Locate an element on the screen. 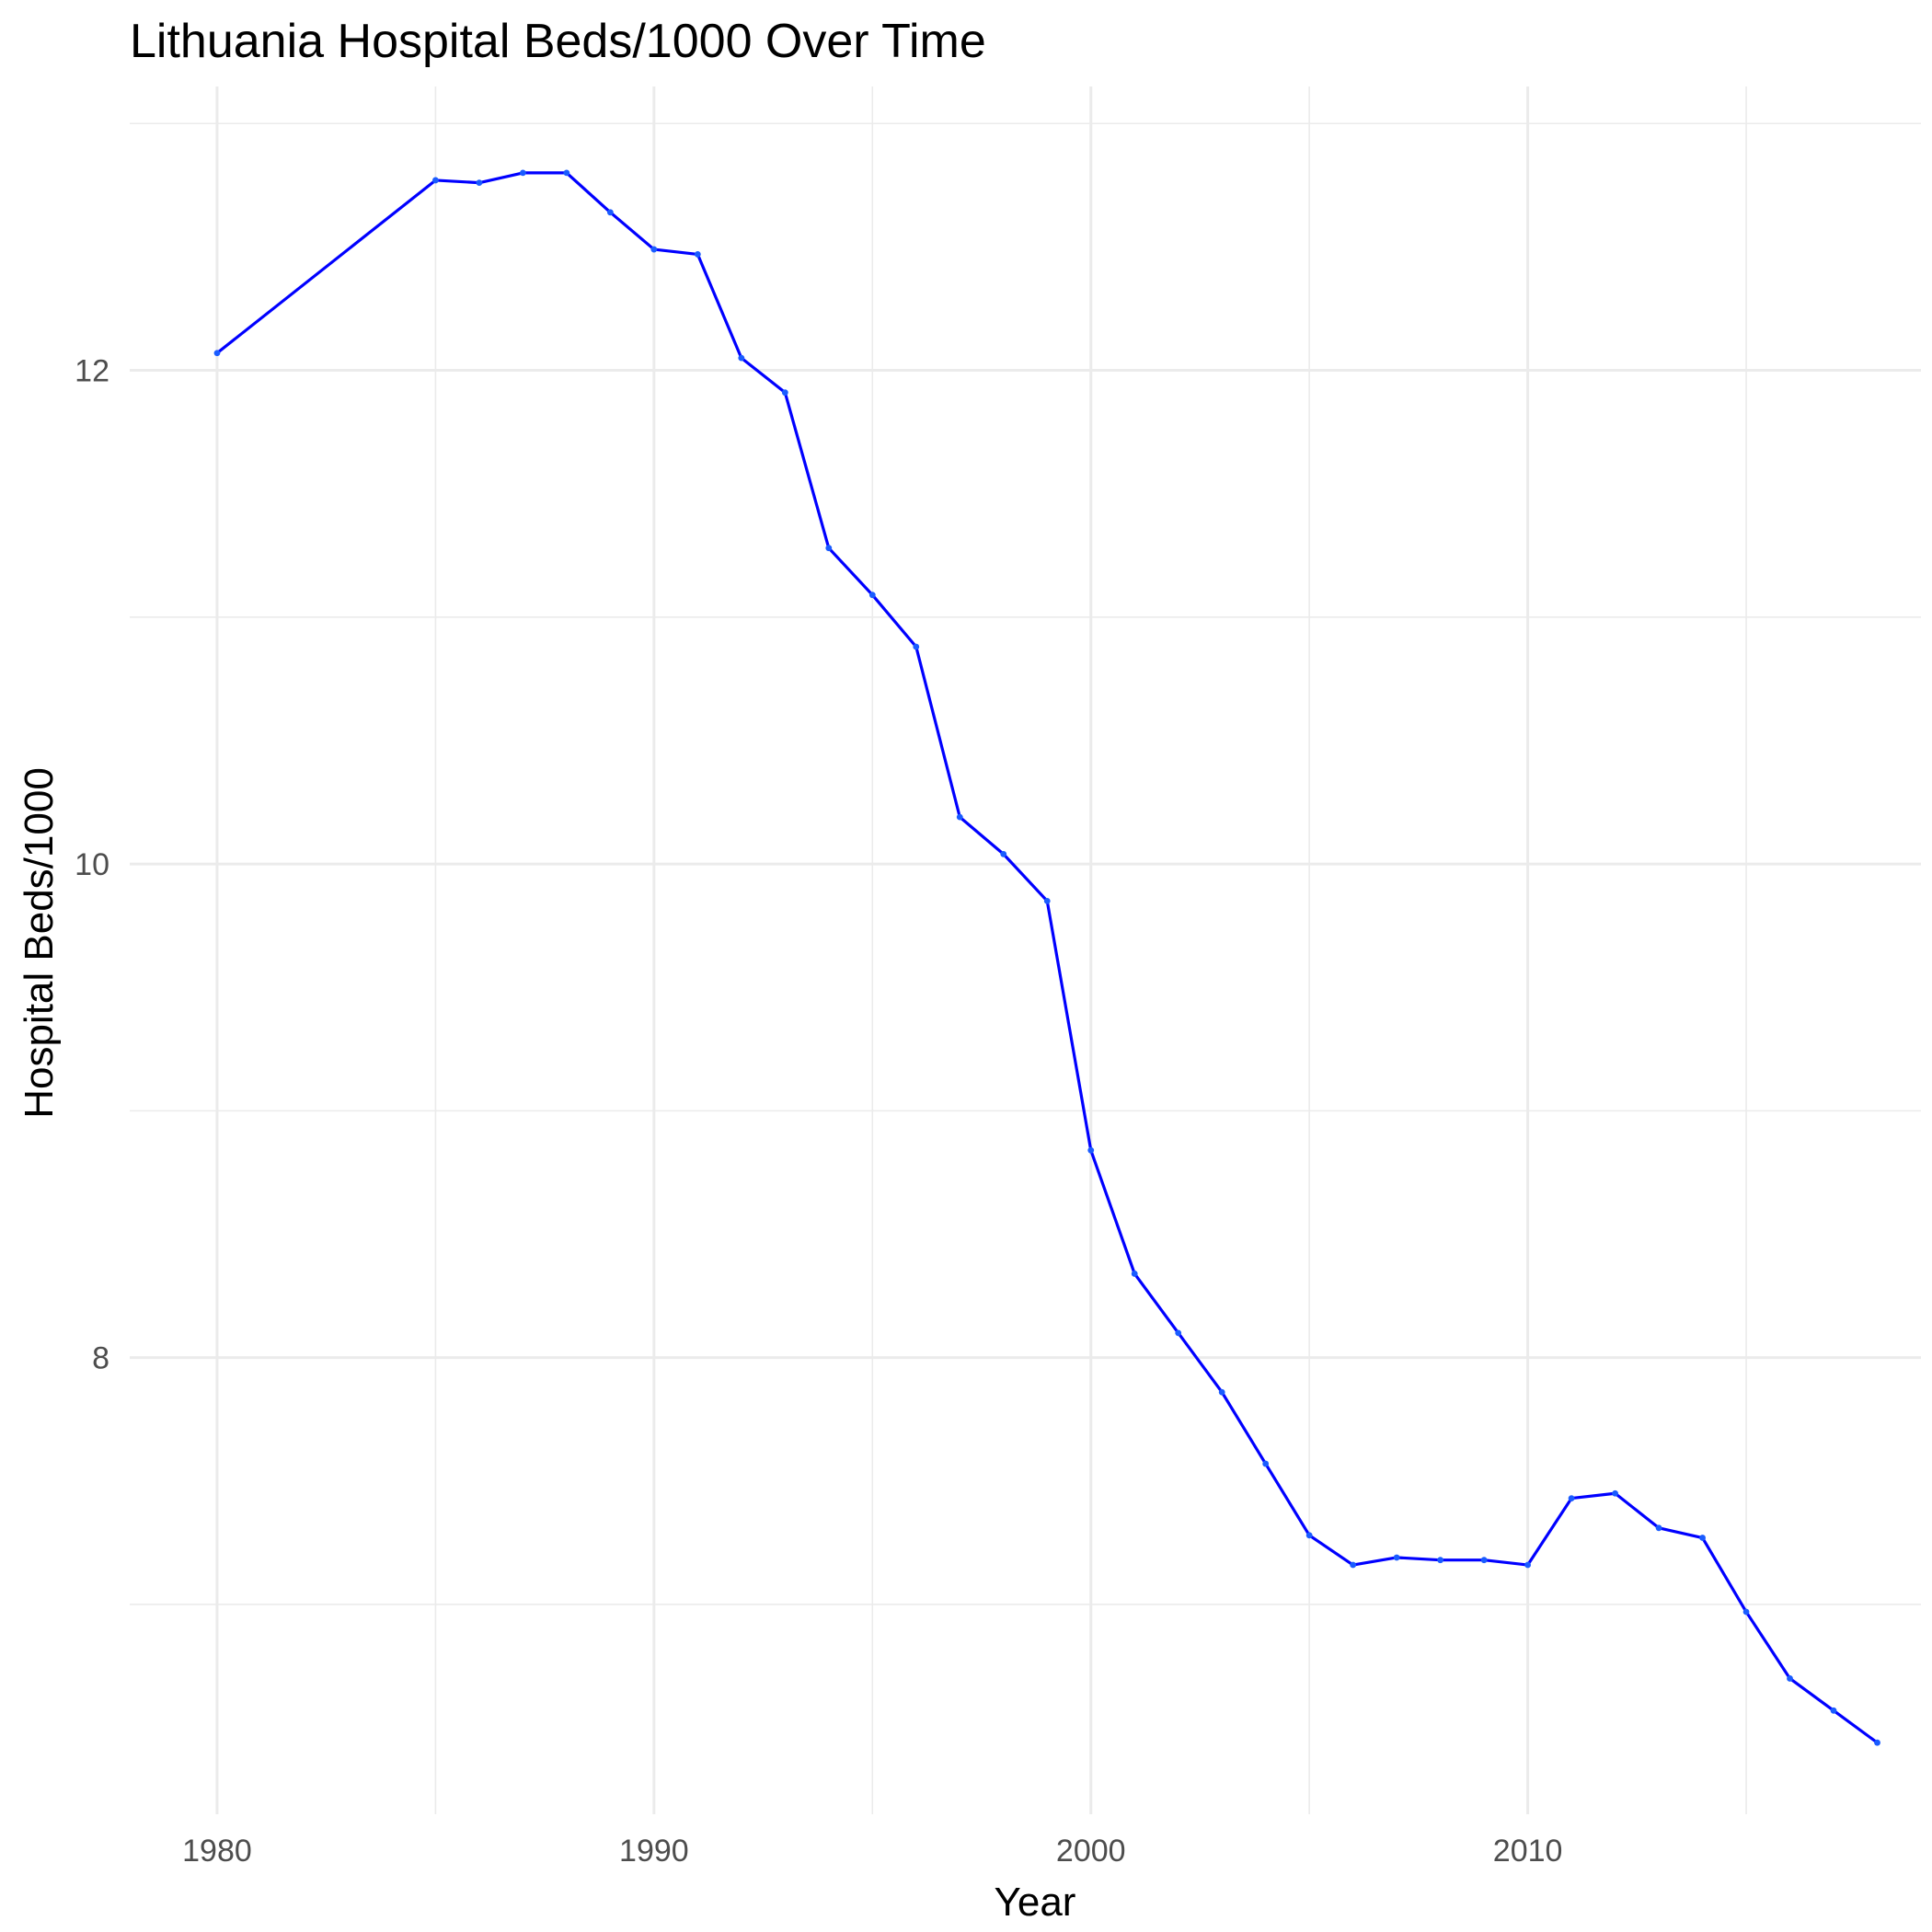 The image size is (1932, 1932). x-axis-tick-labels: 1980 1990 2000 2010 is located at coordinates (872, 1851).